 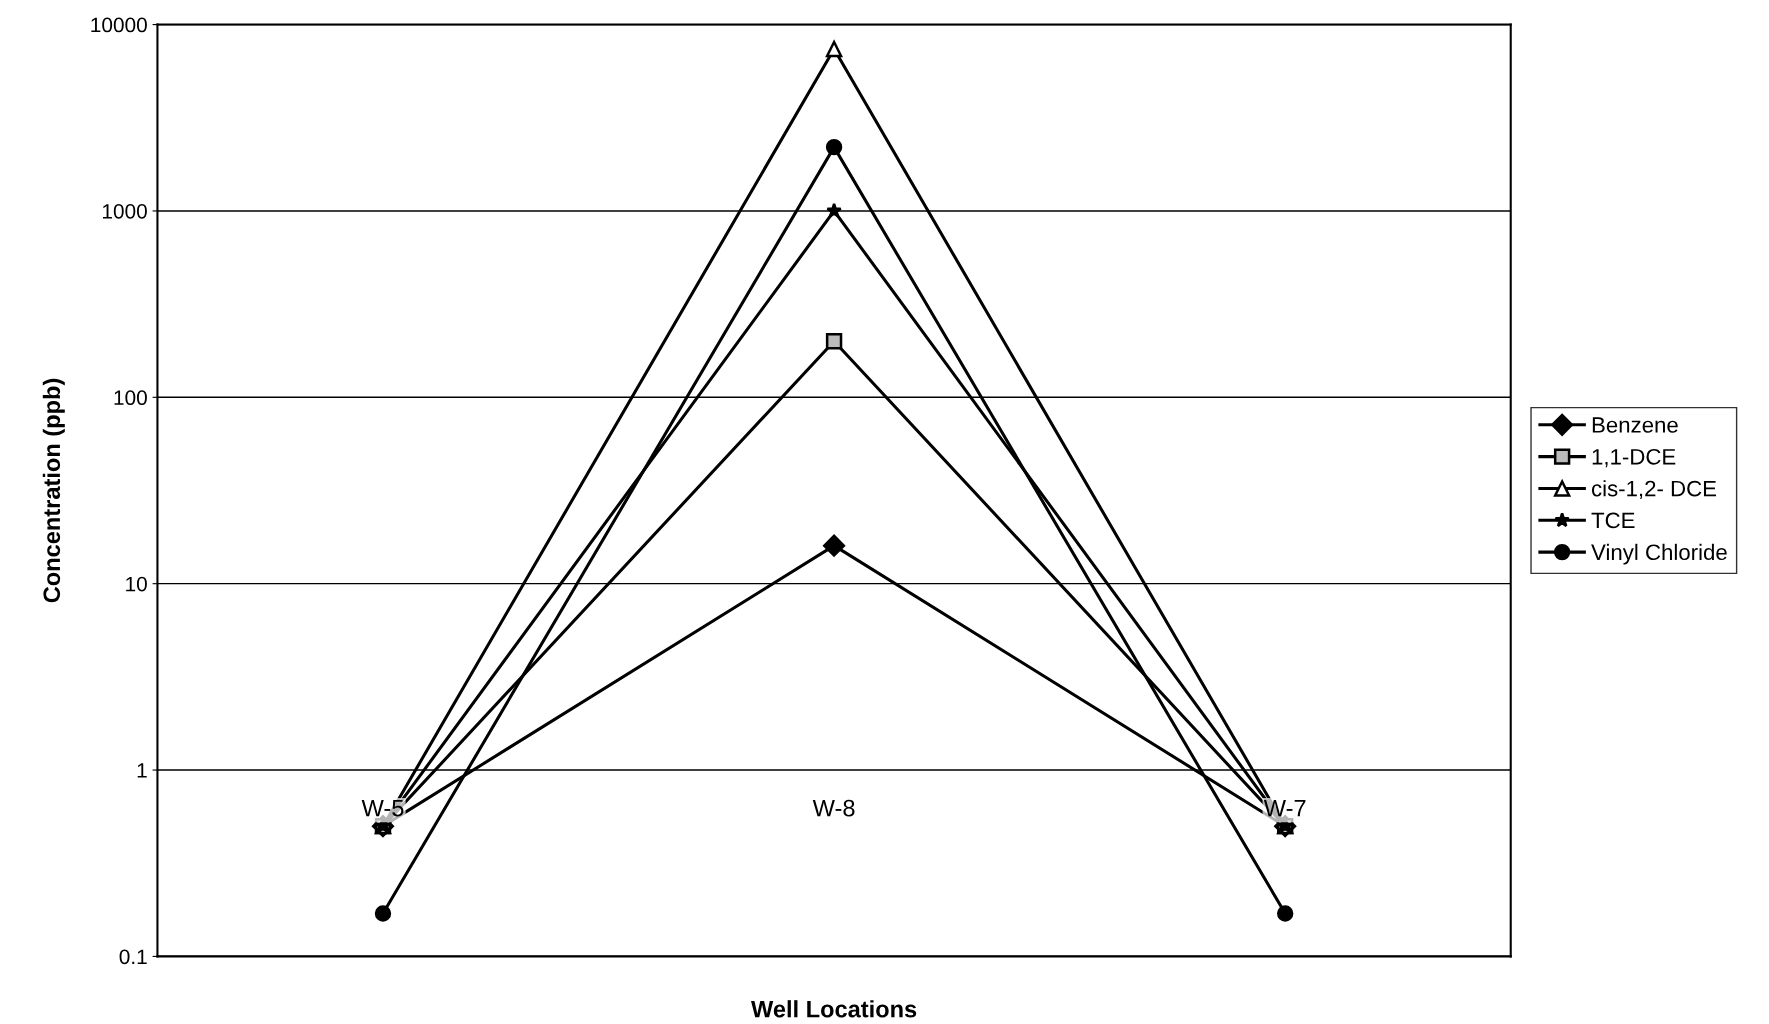 What do you see at coordinates (1659, 554) in the screenshot?
I see `legend-label: Vinyl Chloride` at bounding box center [1659, 554].